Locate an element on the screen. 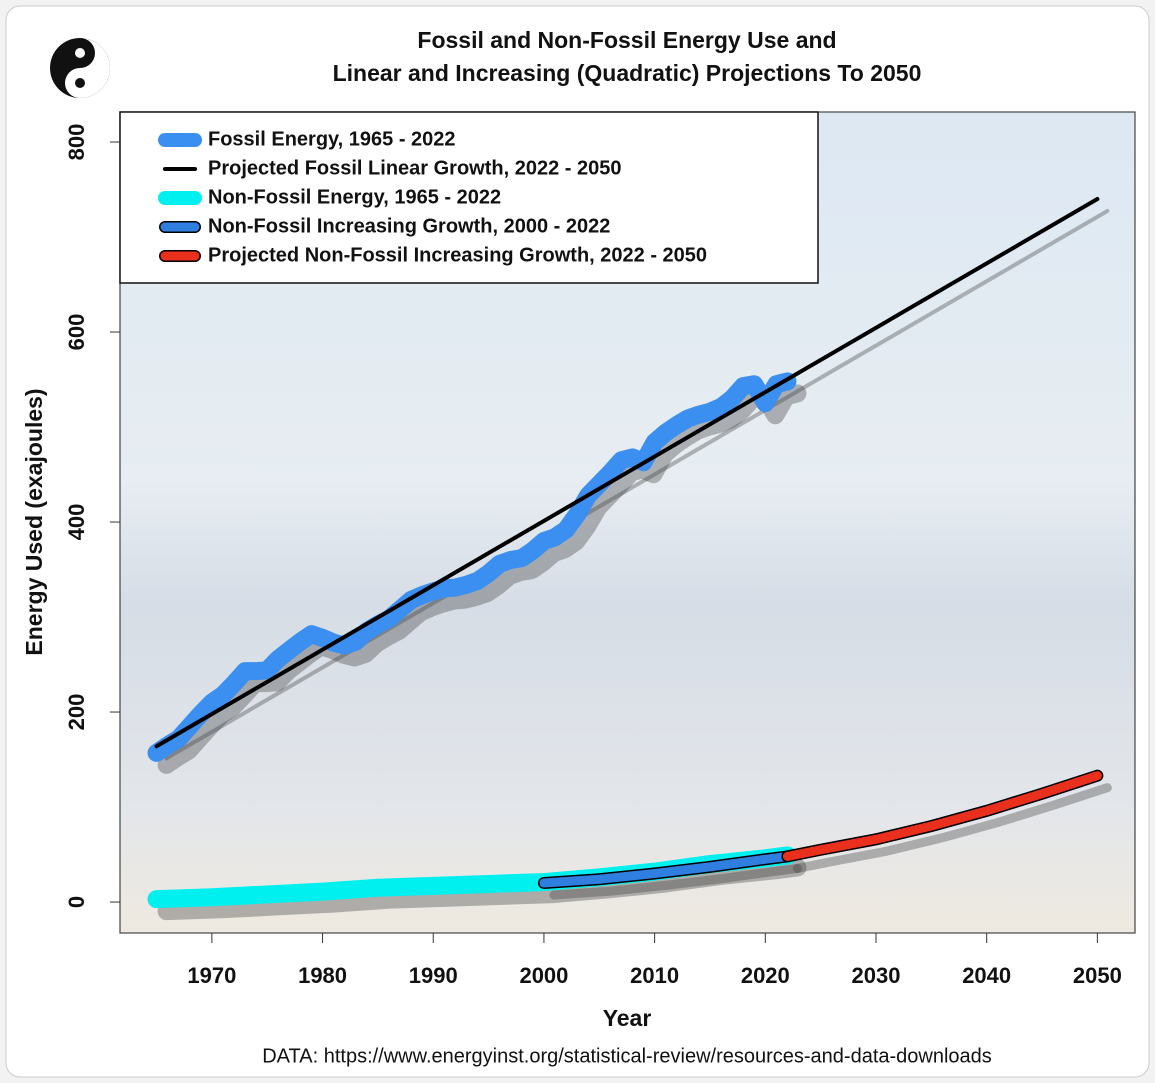  logo is located at coordinates (80, 68).